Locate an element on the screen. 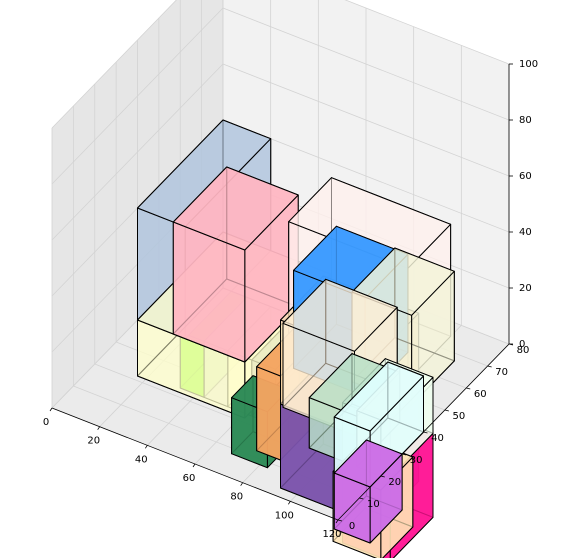 This screenshot has height=558, width=561. x-tick-label: 20 is located at coordinates (93, 441).